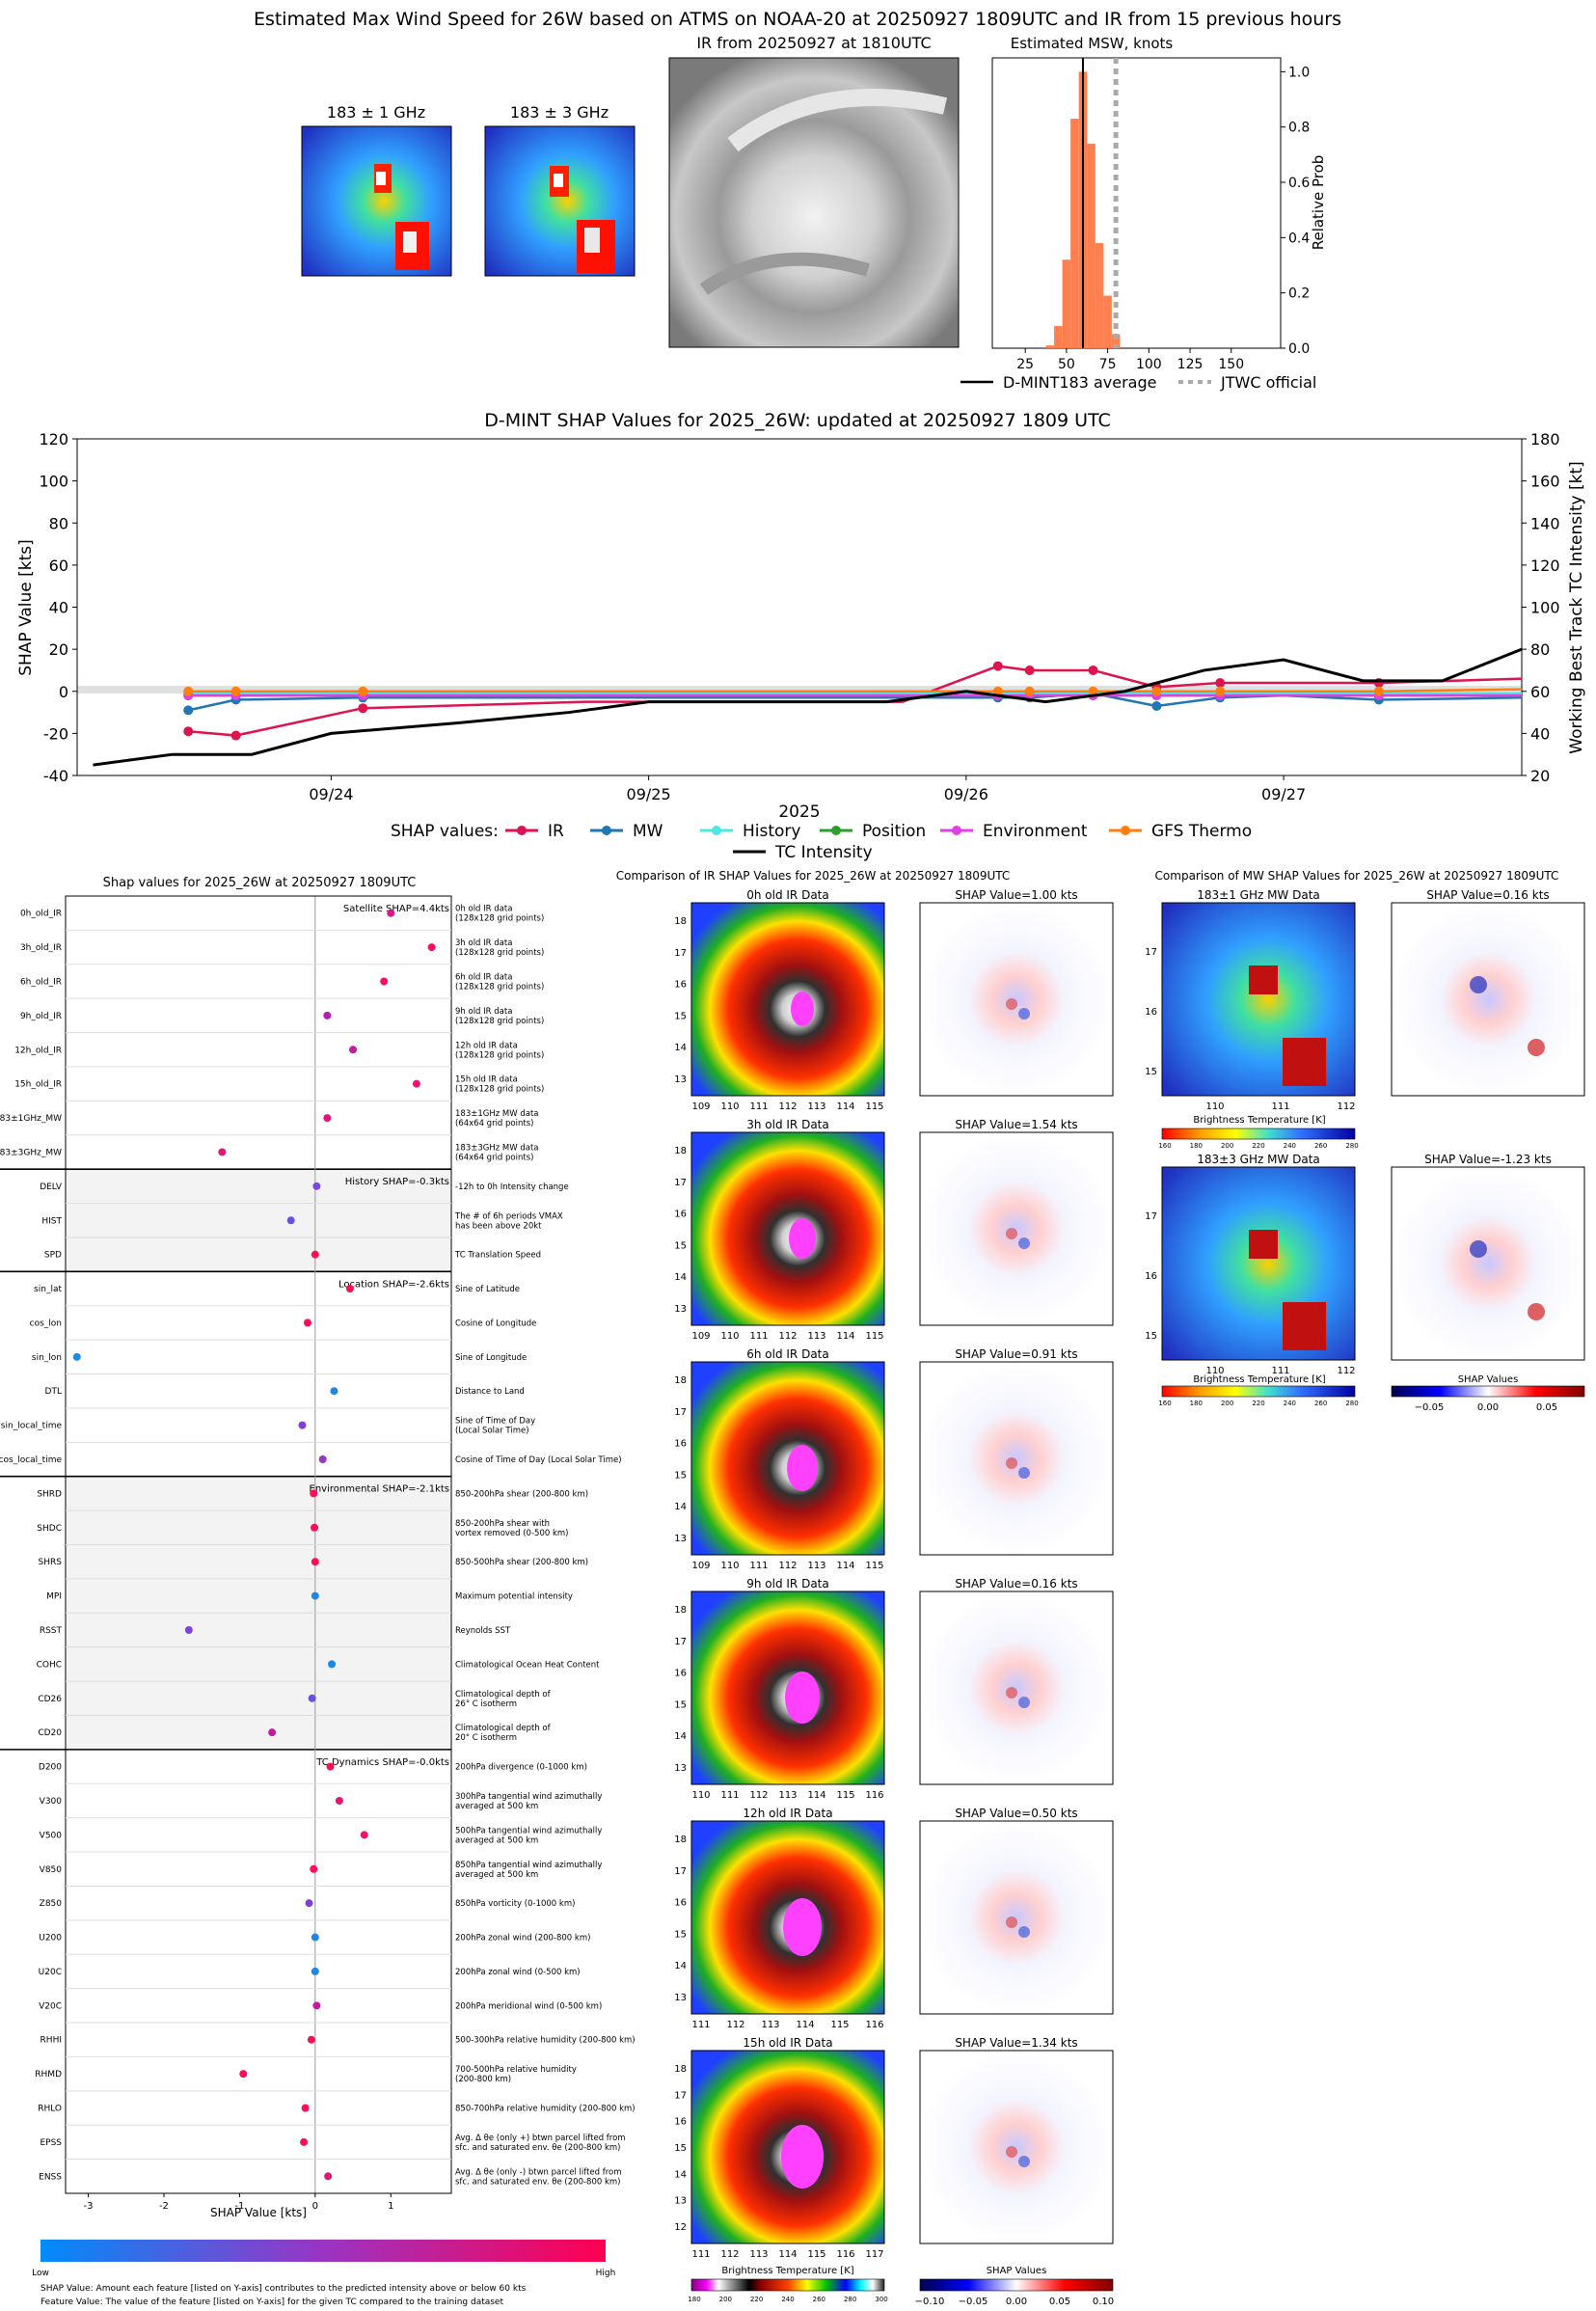 The height and width of the screenshot is (2311, 1596). What do you see at coordinates (701, 1796) in the screenshot?
I see `ir-xtick-3-0: 110` at bounding box center [701, 1796].